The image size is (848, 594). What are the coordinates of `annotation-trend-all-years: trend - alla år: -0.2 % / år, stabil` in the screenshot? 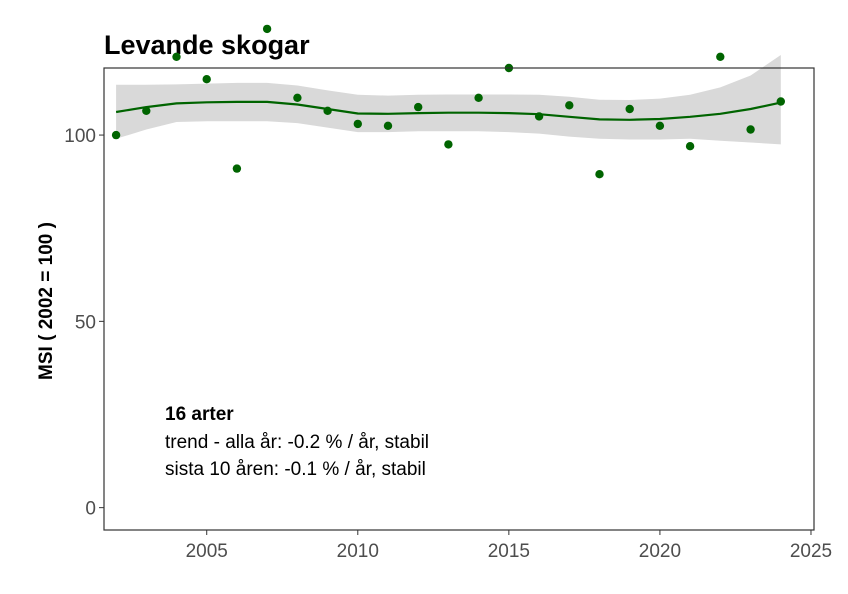 It's located at (297, 442).